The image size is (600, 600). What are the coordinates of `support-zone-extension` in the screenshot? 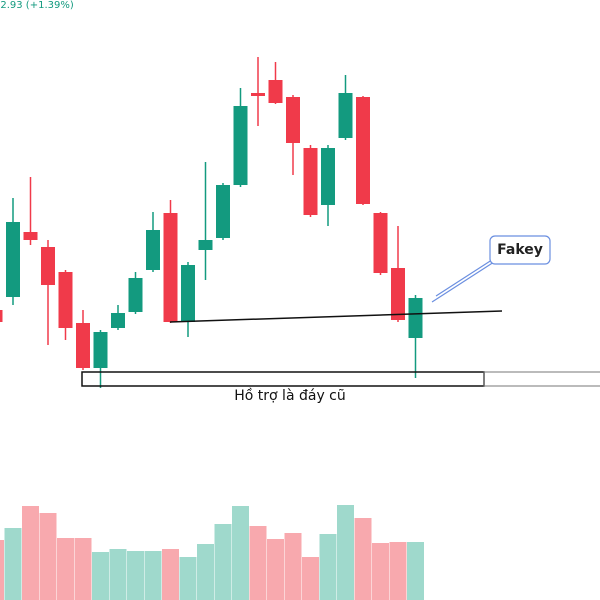 It's located at (541, 379).